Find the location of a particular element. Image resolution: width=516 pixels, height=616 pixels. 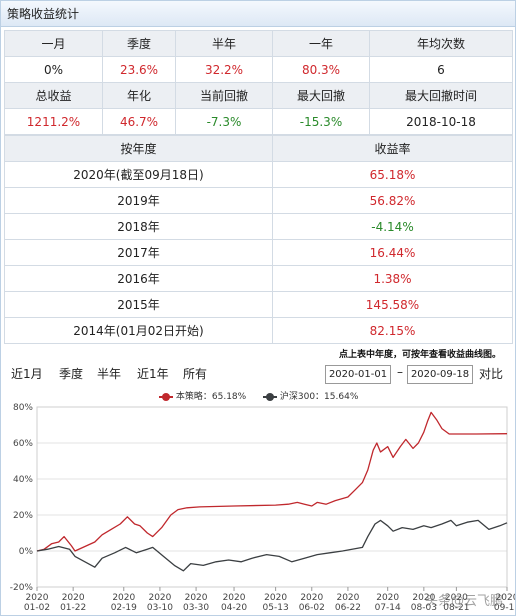

yearly-row: 2014年(01月02日开始) 82.15% is located at coordinates (258, 330).